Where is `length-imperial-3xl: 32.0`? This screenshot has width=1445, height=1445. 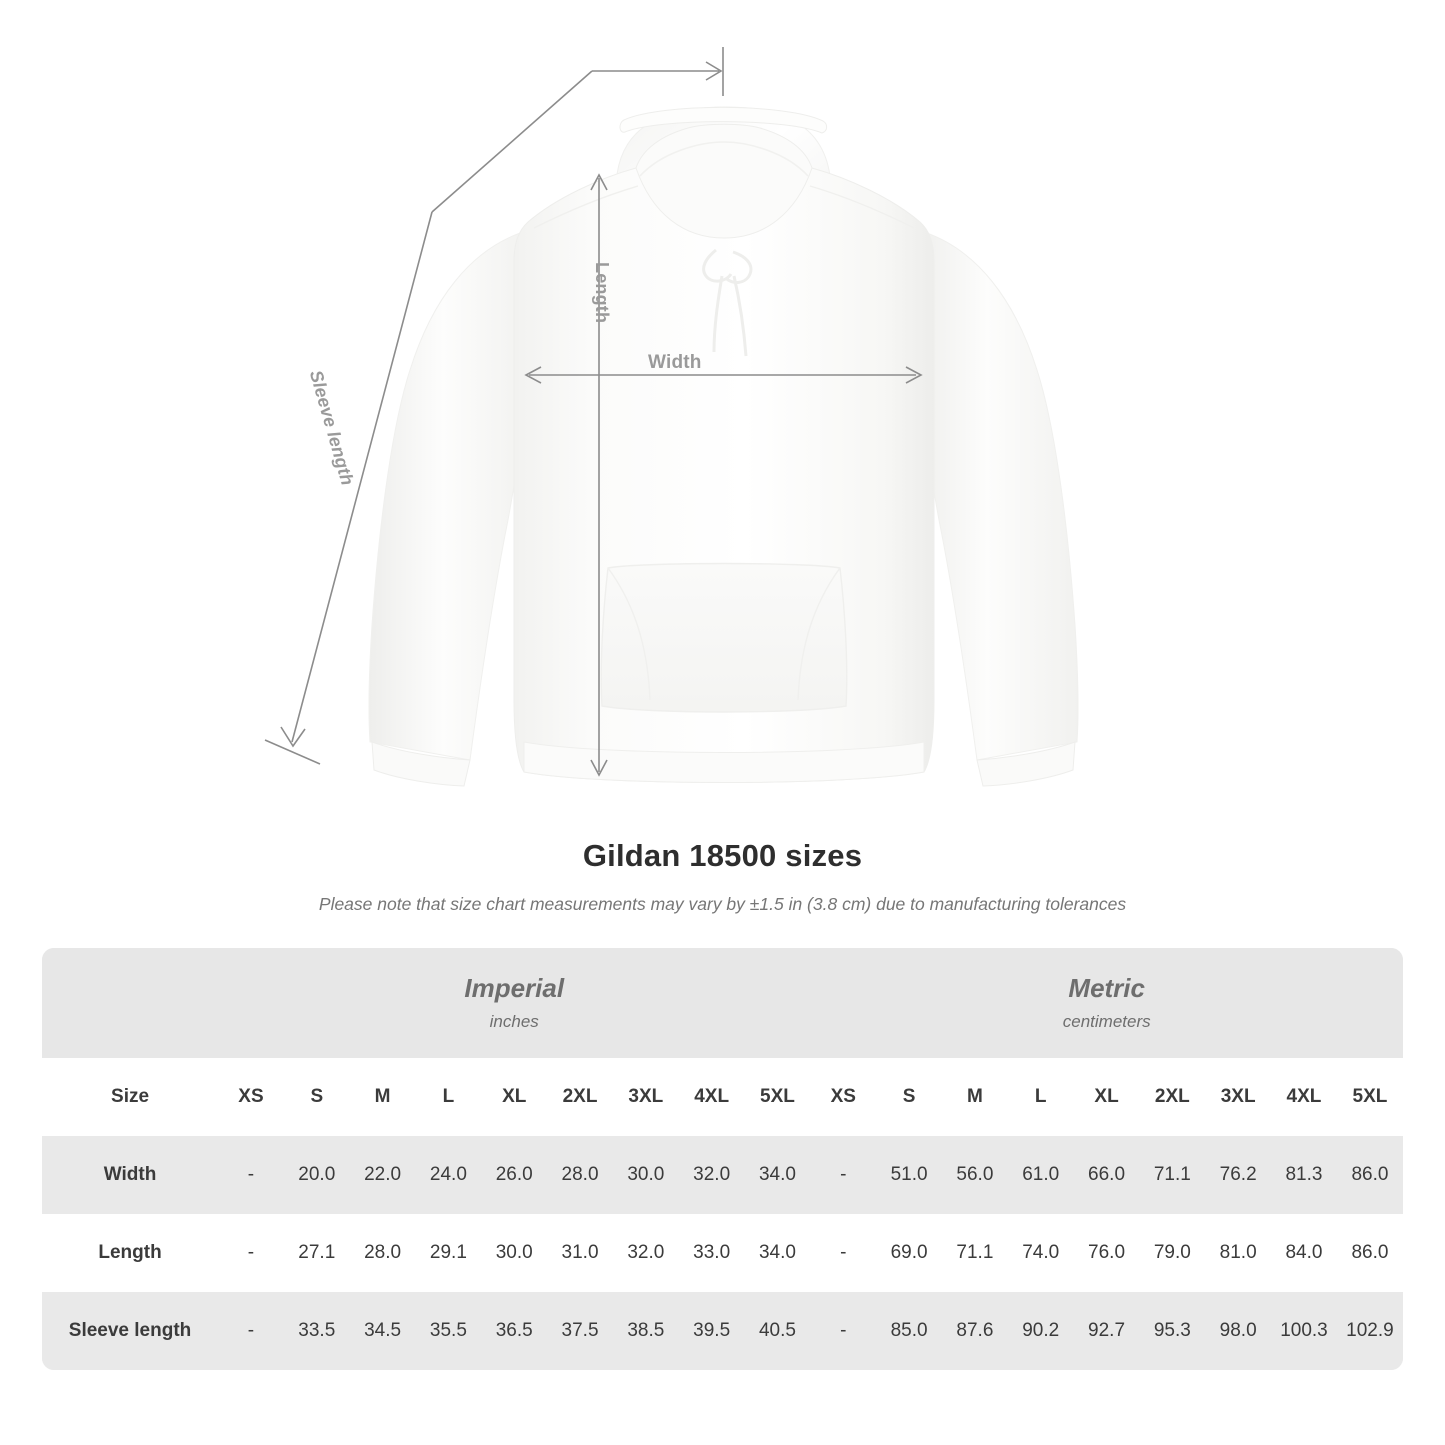 length-imperial-3xl: 32.0 is located at coordinates (645, 1253).